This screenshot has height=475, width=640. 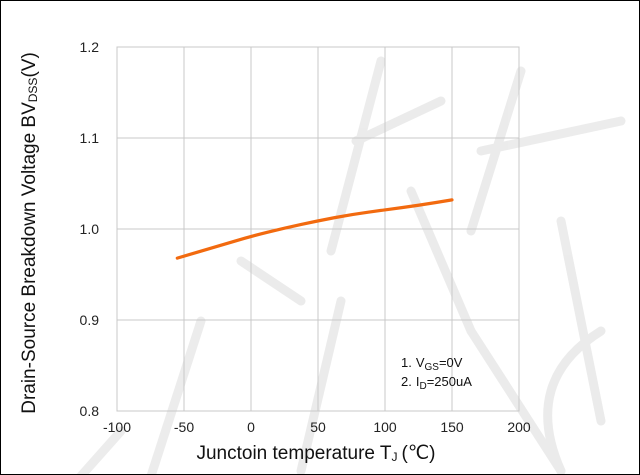 I want to click on condition-vgs: 1. VGS=0V, so click(x=432, y=364).